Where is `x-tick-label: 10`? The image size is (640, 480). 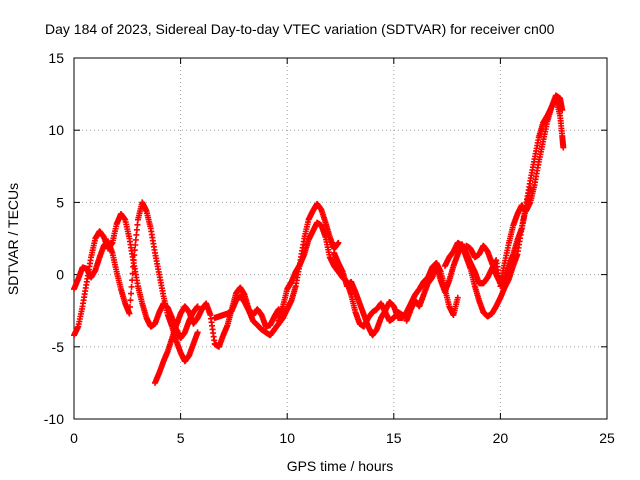
x-tick-label: 10 is located at coordinates (287, 438).